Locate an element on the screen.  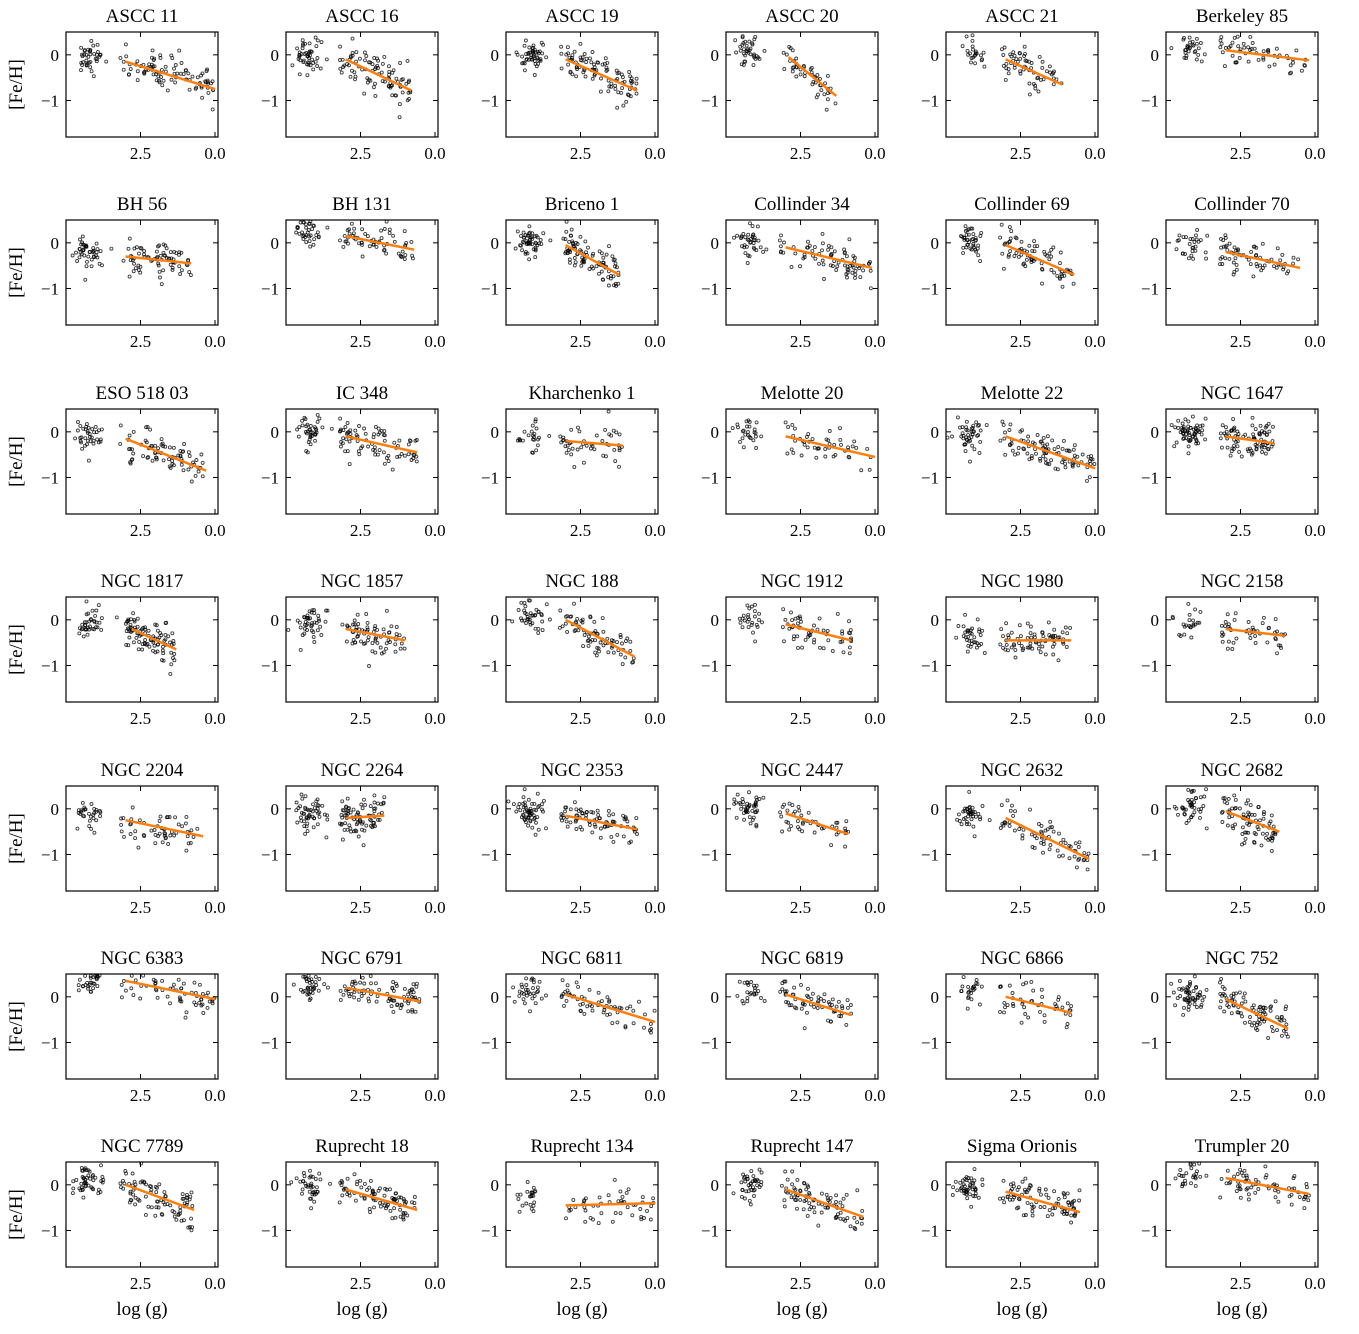
panel-title: NGC 2682 is located at coordinates (1242, 770).